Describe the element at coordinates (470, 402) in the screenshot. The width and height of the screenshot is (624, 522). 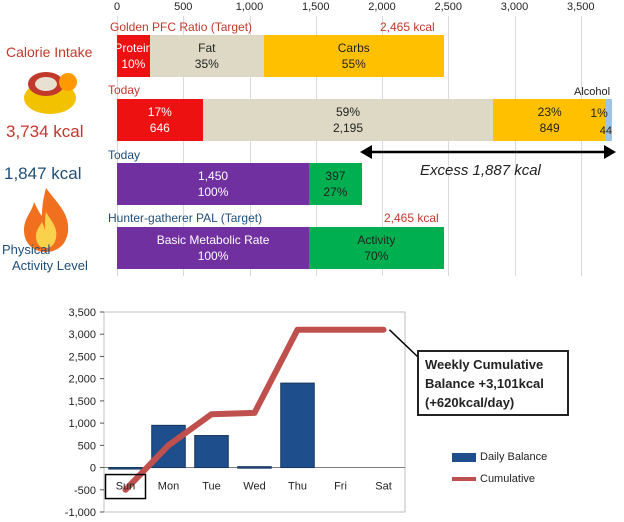
I see `annotation-line3: (+620kcal/day)` at that location.